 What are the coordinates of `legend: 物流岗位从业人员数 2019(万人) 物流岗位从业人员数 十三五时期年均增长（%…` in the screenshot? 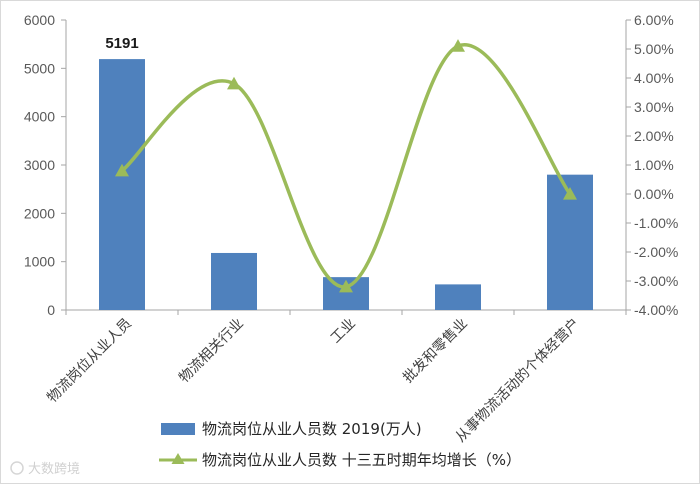 It's located at (340, 444).